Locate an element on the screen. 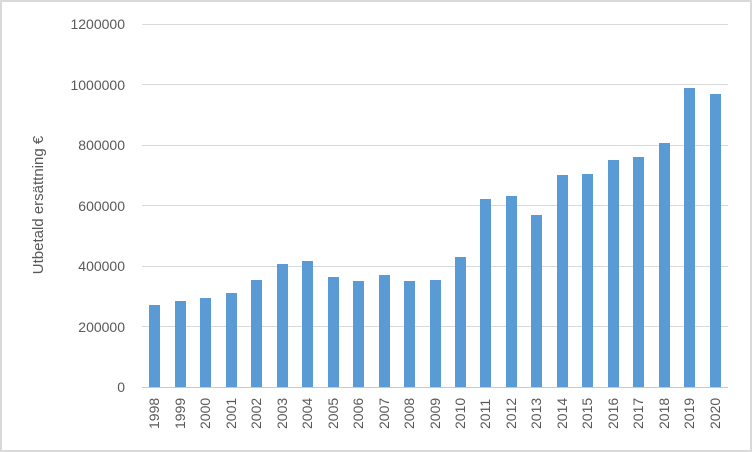  bar-2013 is located at coordinates (537, 300).